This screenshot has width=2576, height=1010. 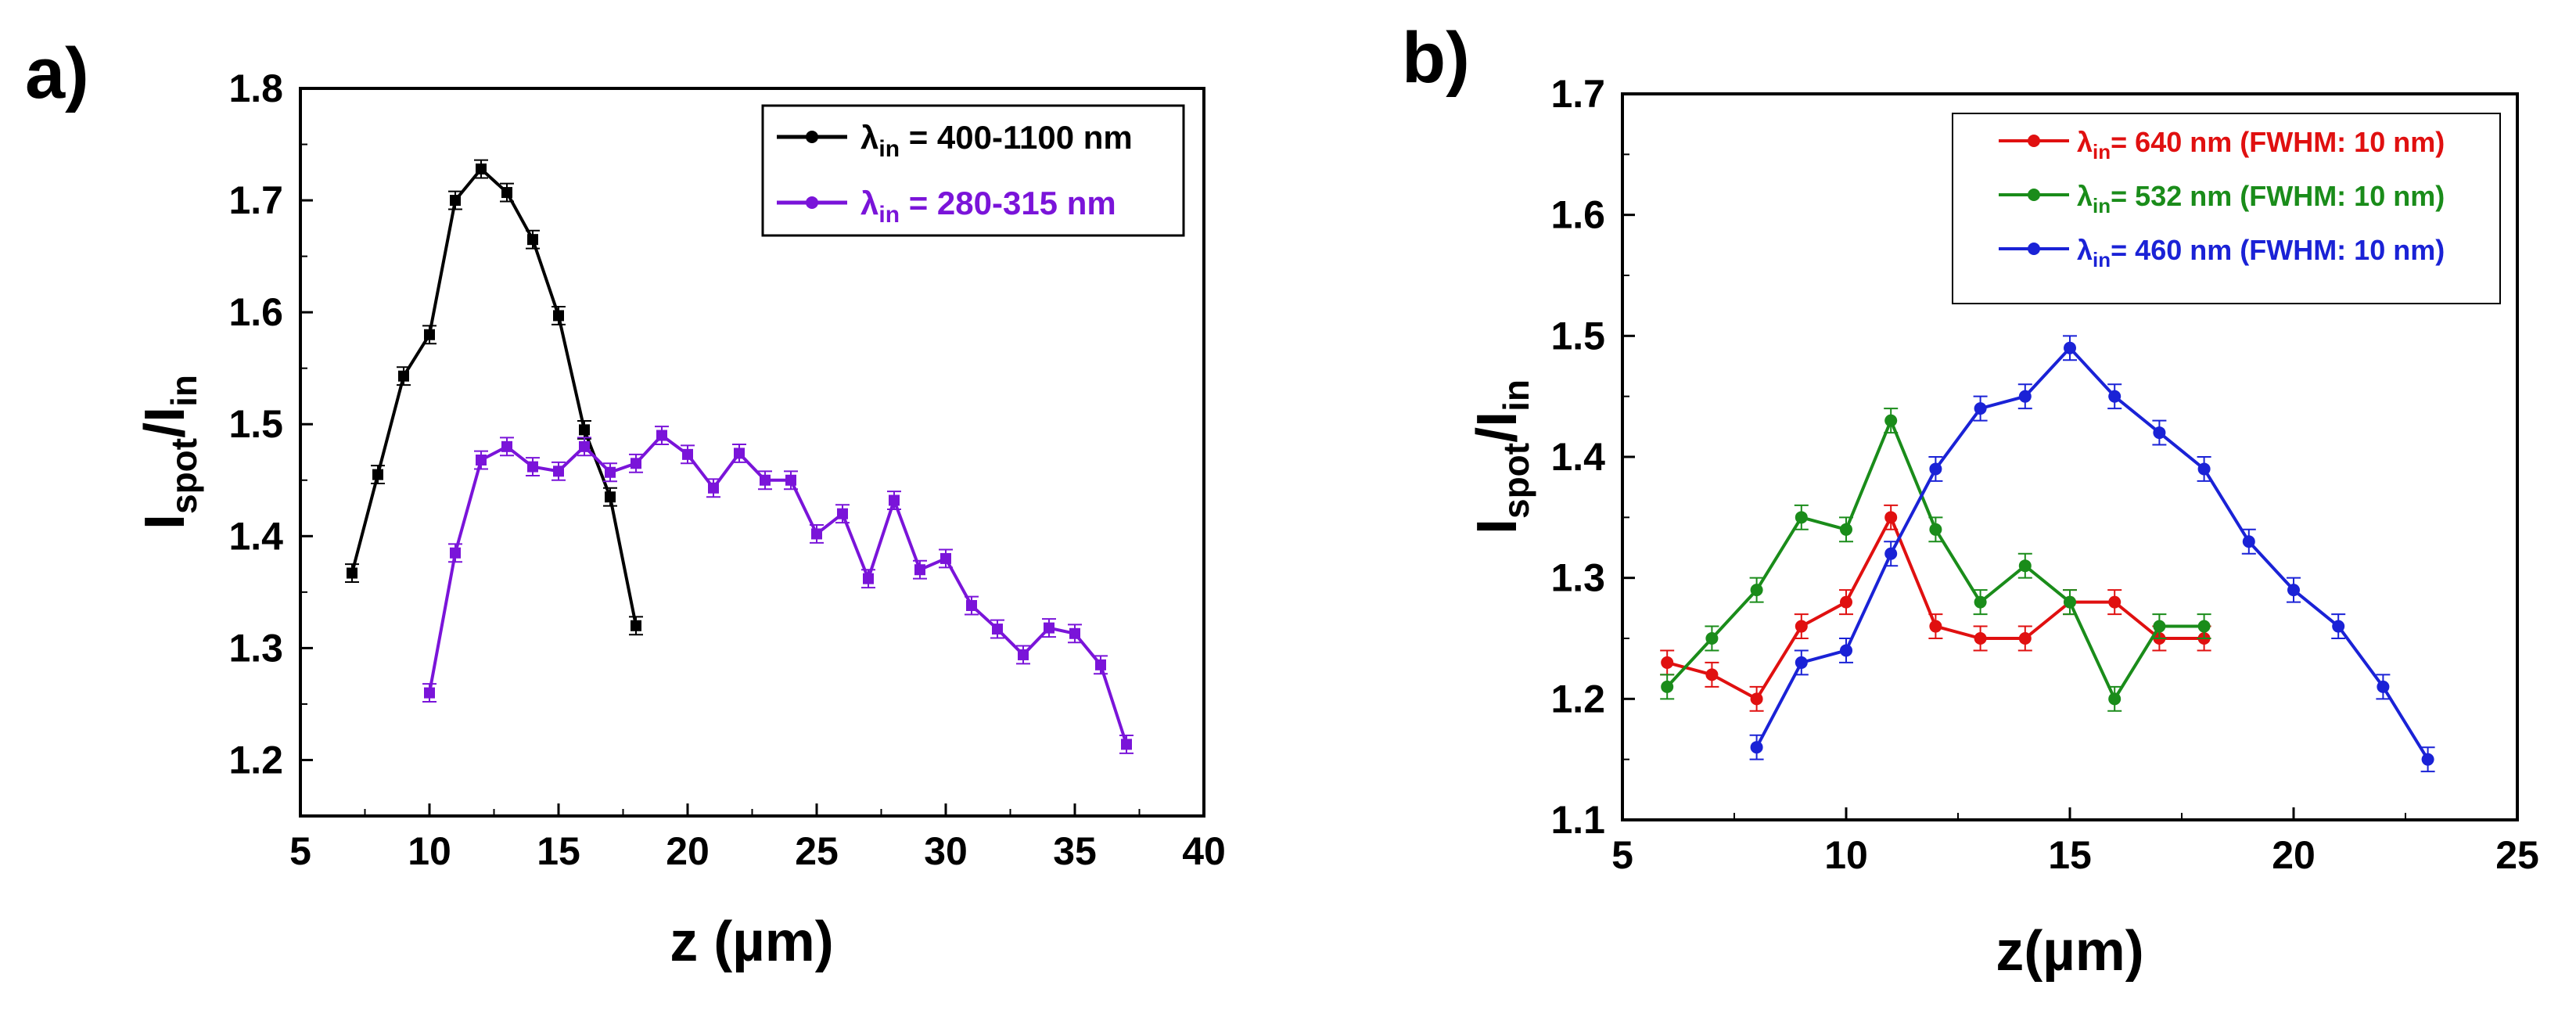 I want to click on panel-b-legend-label-3: λin= 460 nm (FWHM: 10 nm), so click(x=2261, y=252).